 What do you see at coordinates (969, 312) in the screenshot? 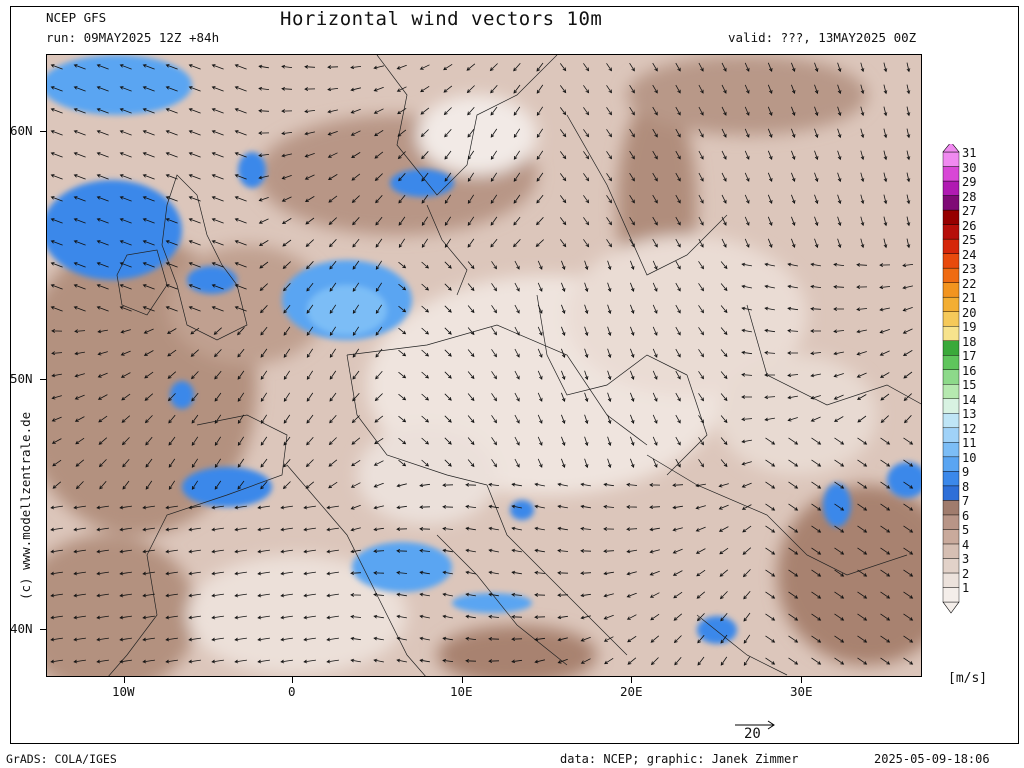
I see `colorbar-level-label: 20` at bounding box center [969, 312].